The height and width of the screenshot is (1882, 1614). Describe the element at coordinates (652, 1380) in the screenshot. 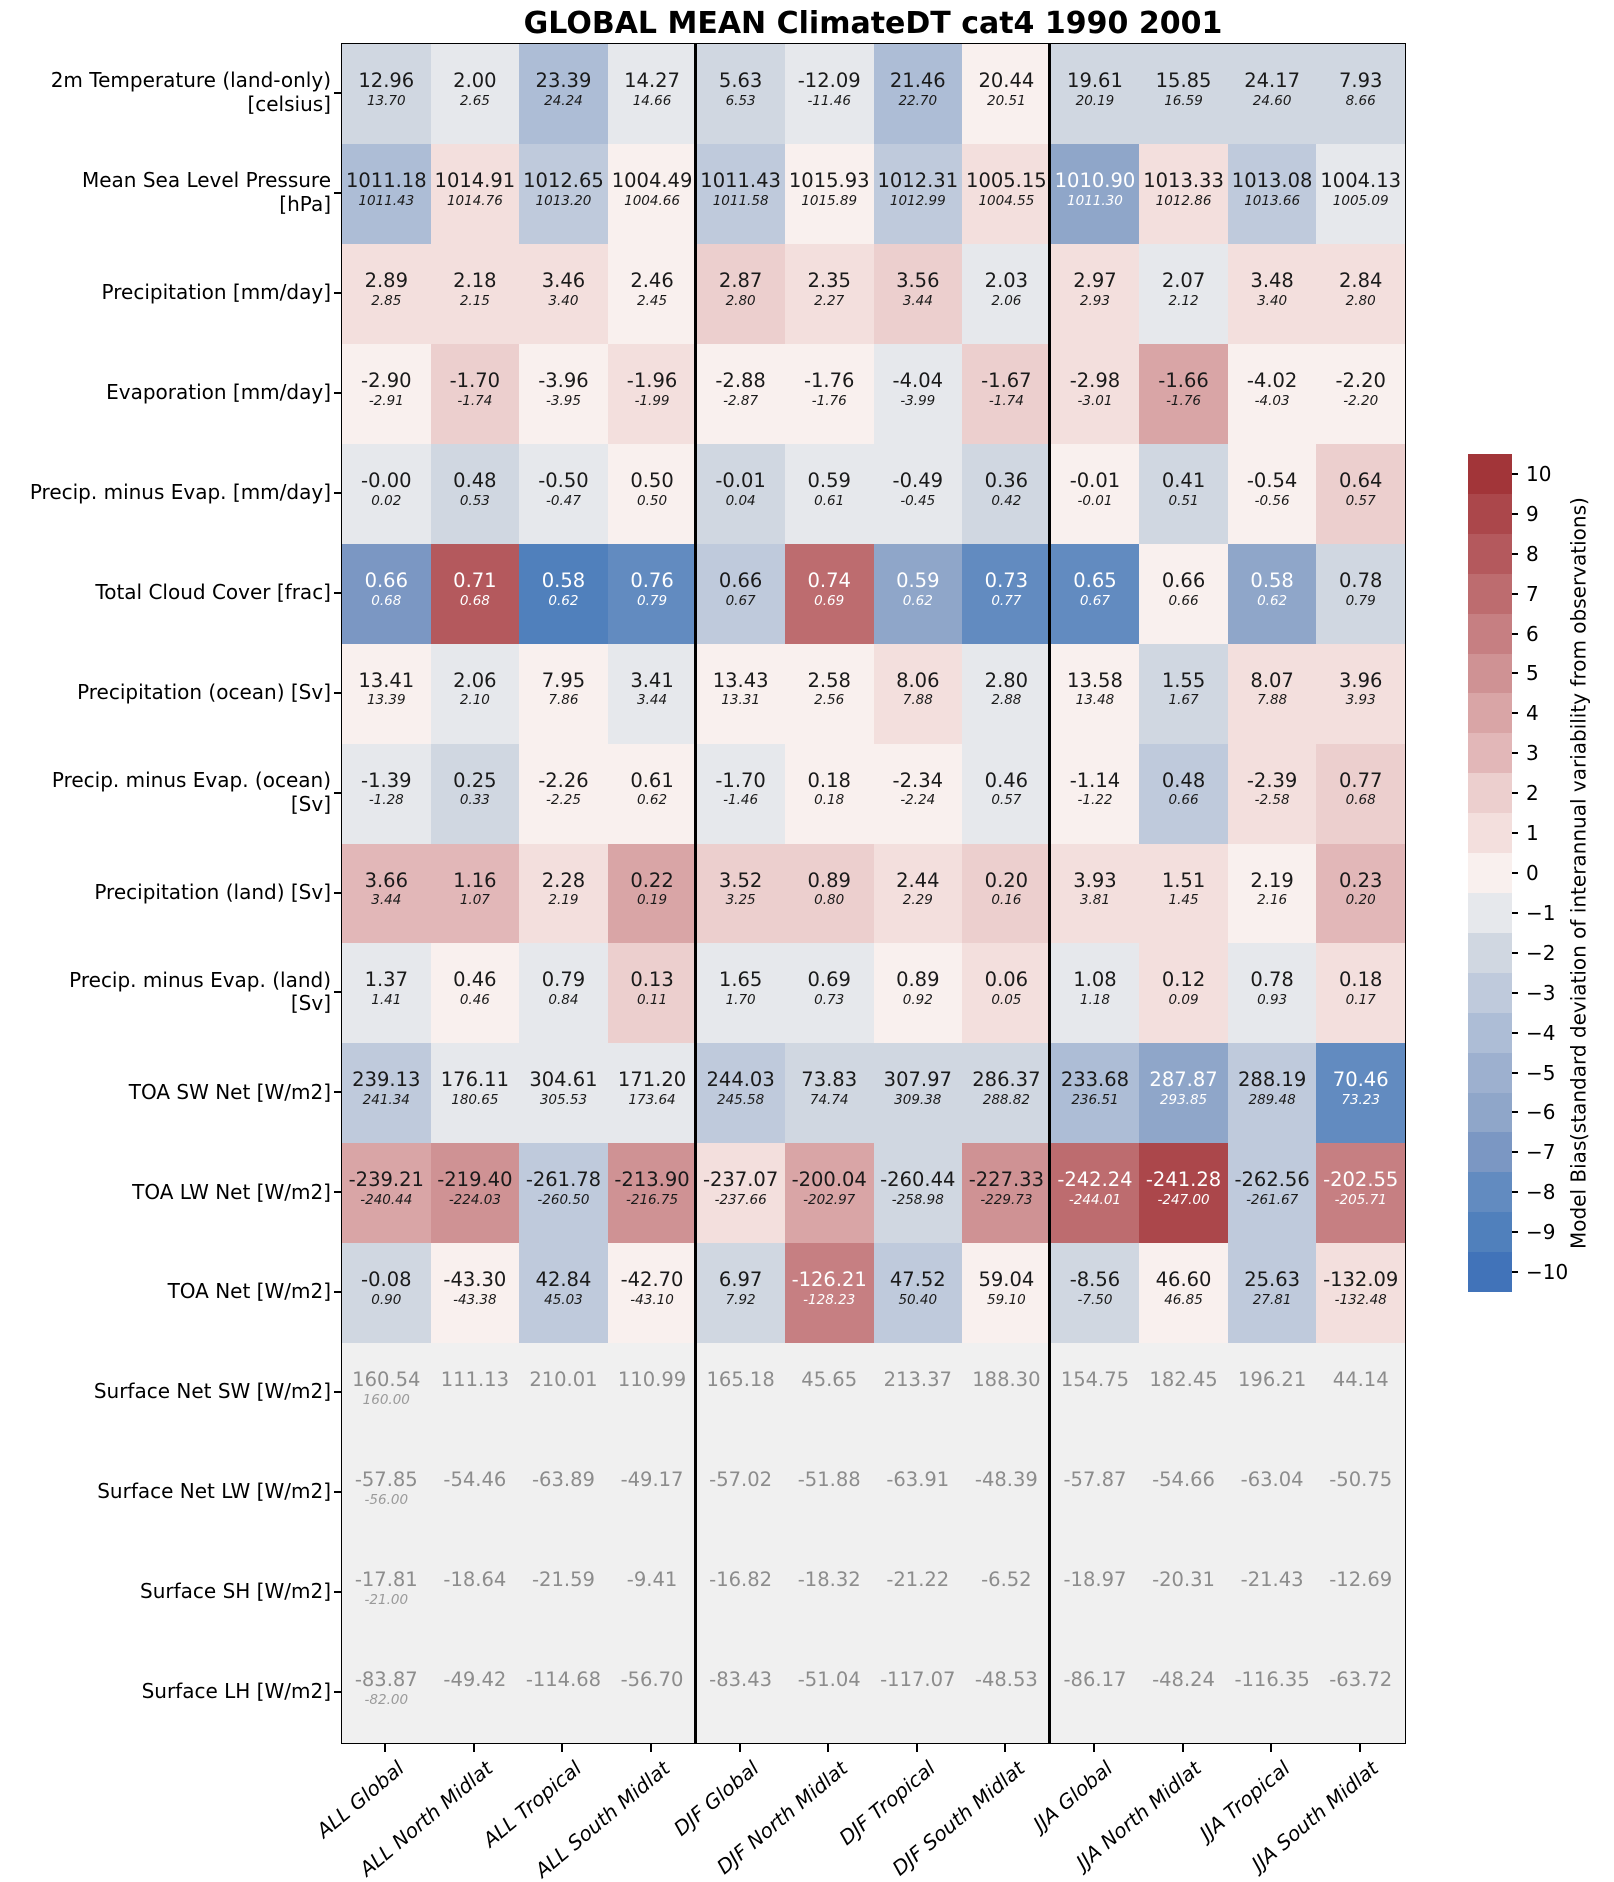

I see `cell-model-value: 110.99` at that location.